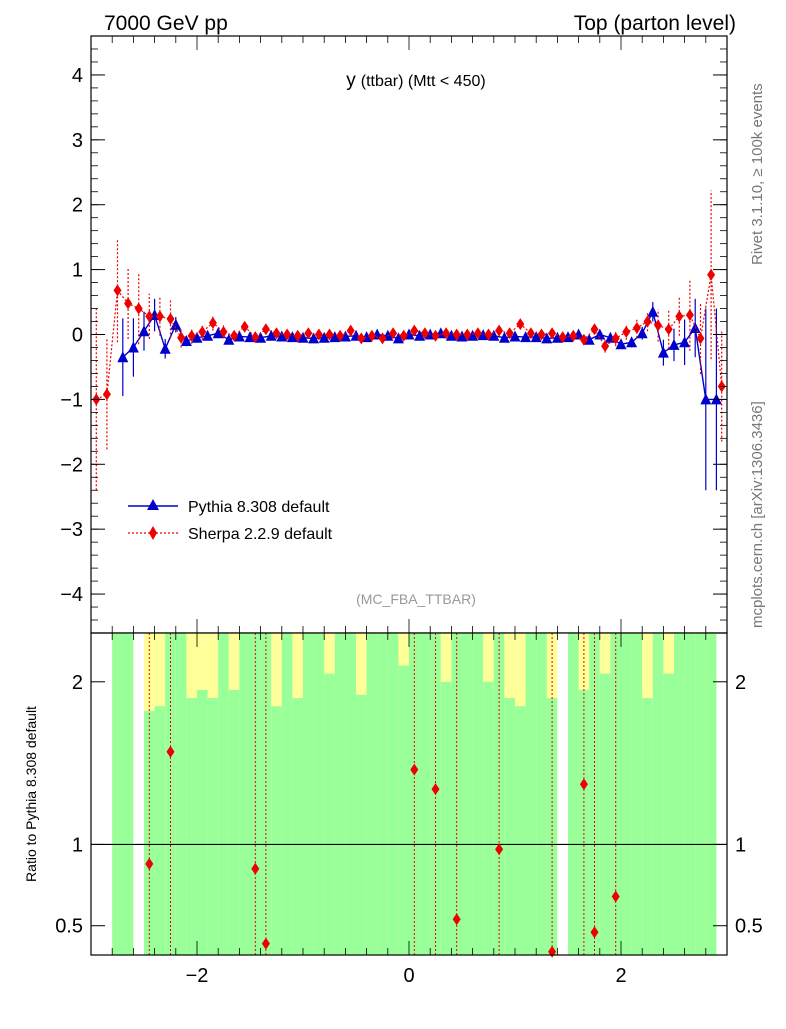 This screenshot has width=786, height=1029. What do you see at coordinates (77, 76) in the screenshot?
I see `y-tick-label: 4` at bounding box center [77, 76].